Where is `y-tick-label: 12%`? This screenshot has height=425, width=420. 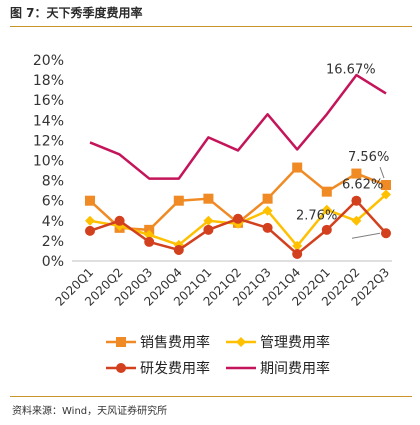 y-tick-label: 12% is located at coordinates (48, 141).